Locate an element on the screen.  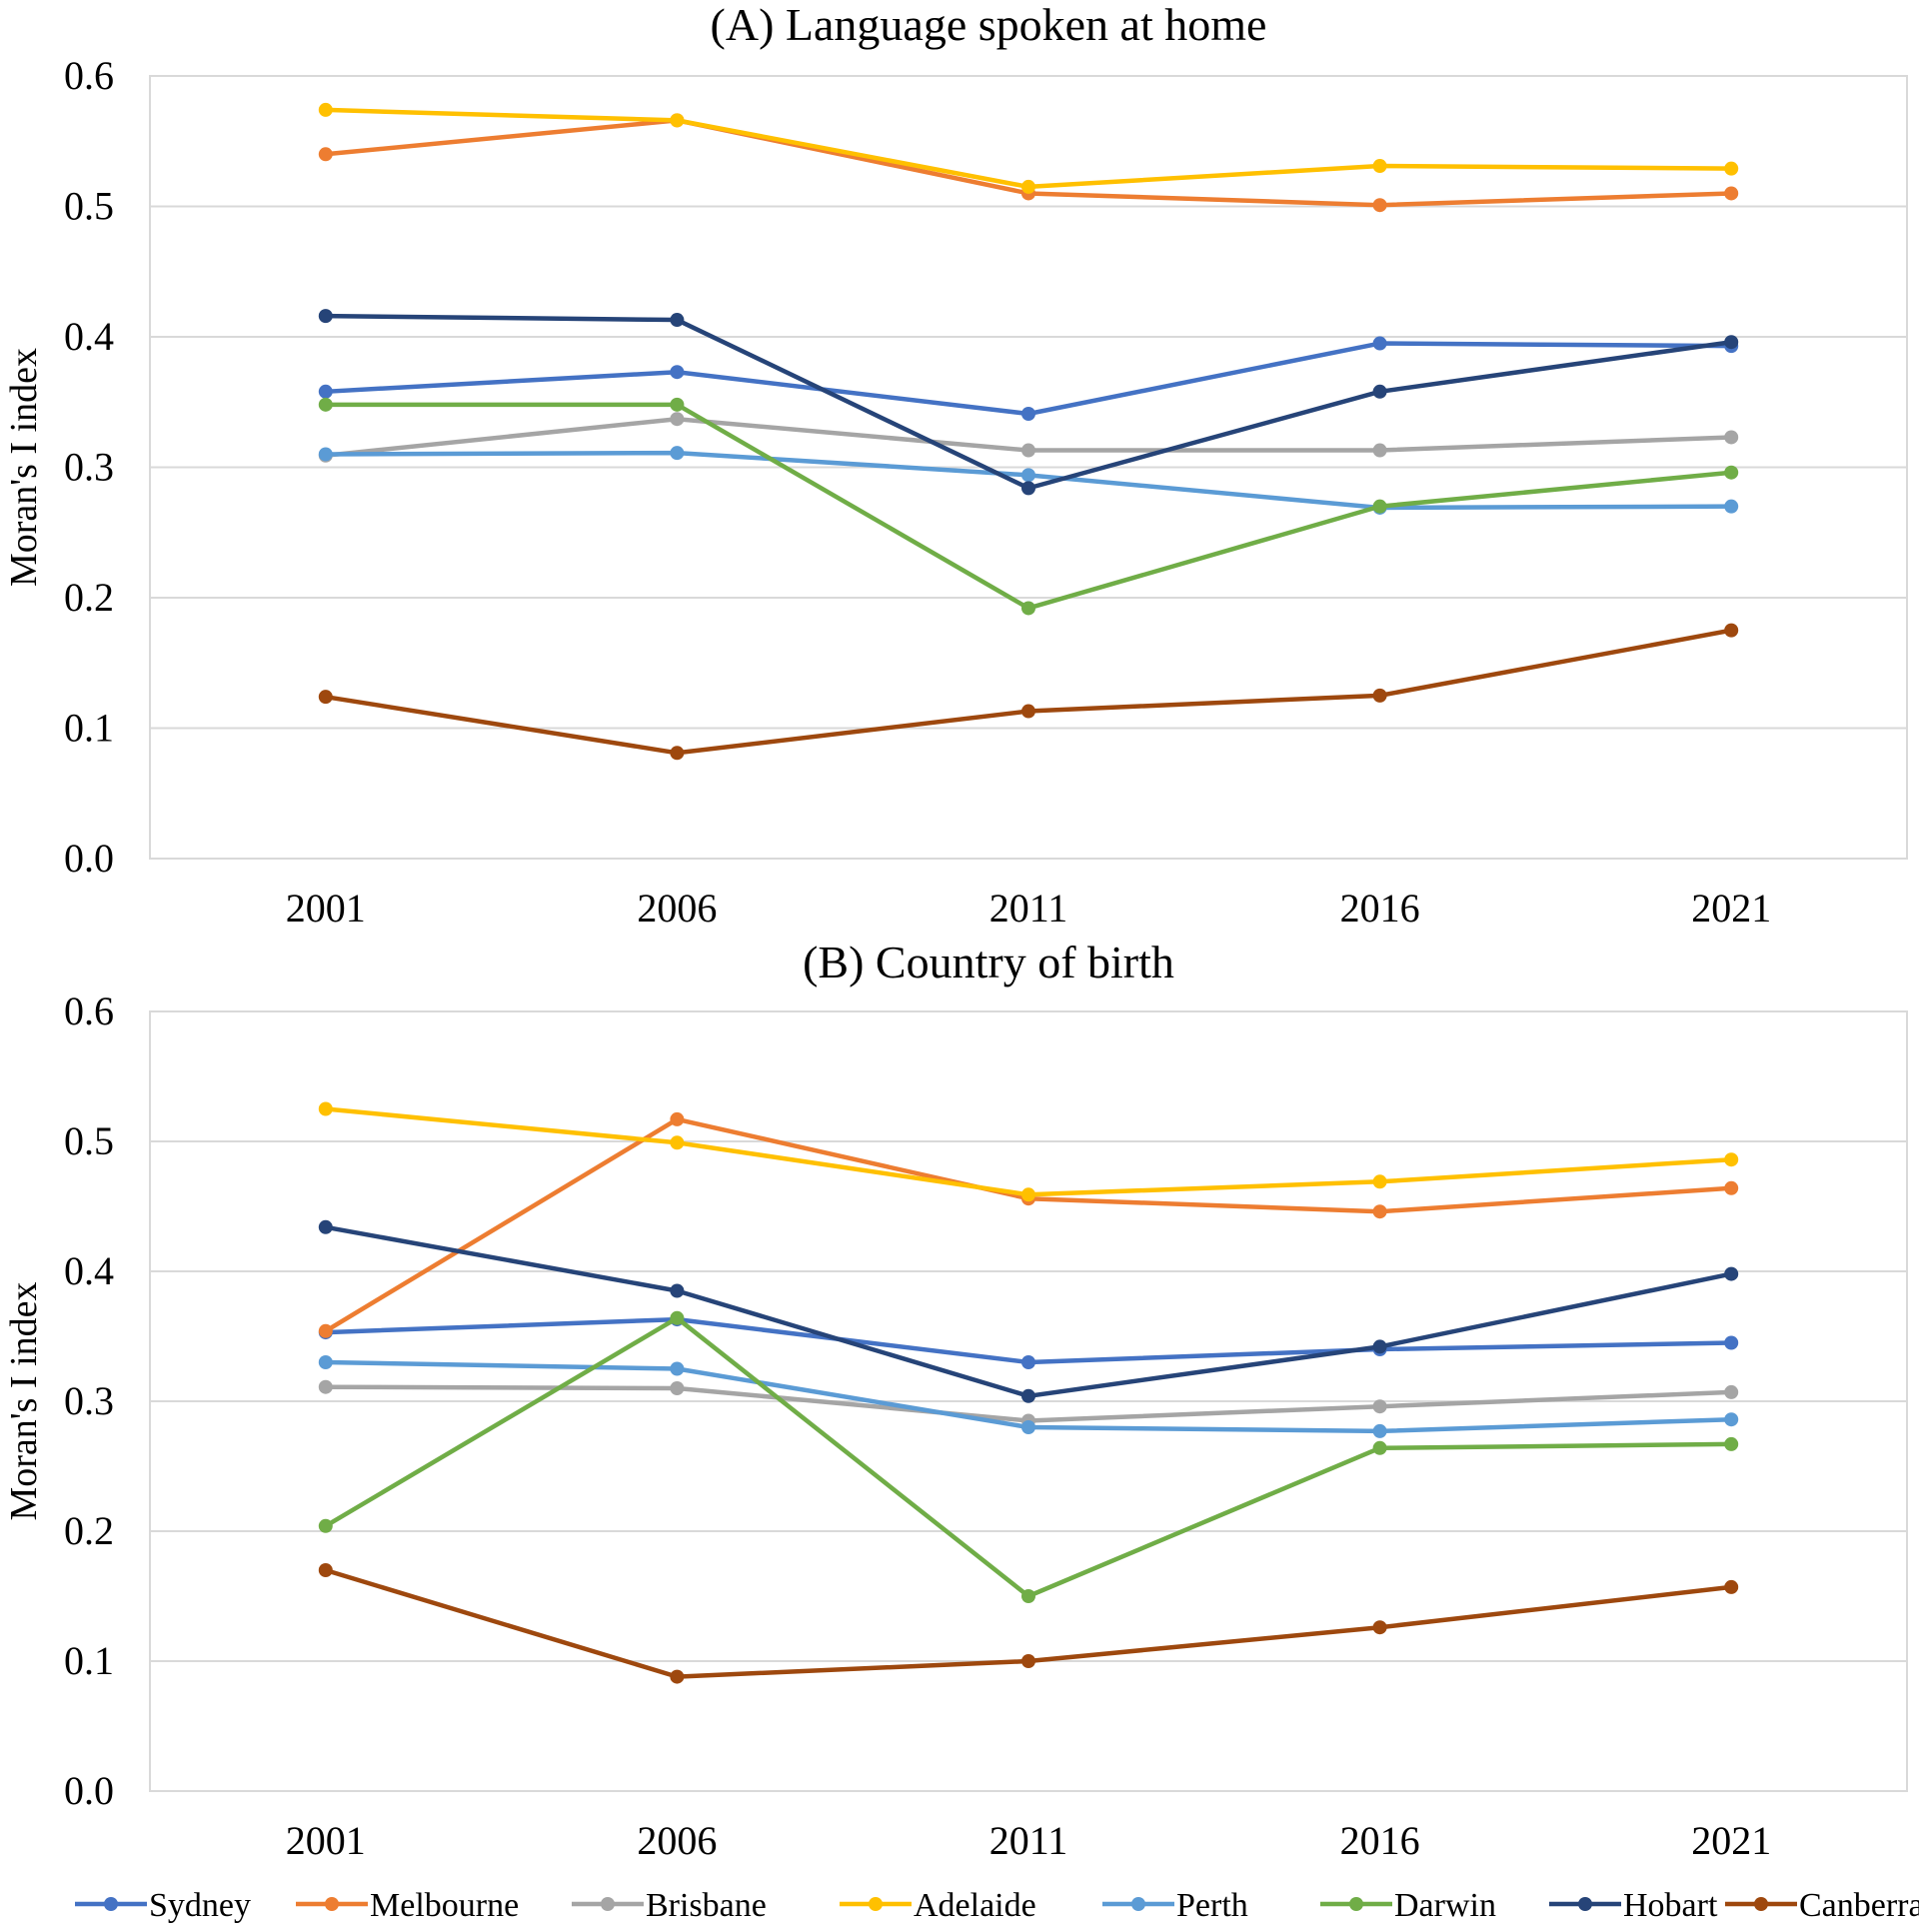
chart-title: (A) Language spoken at home is located at coordinates (989, 25).